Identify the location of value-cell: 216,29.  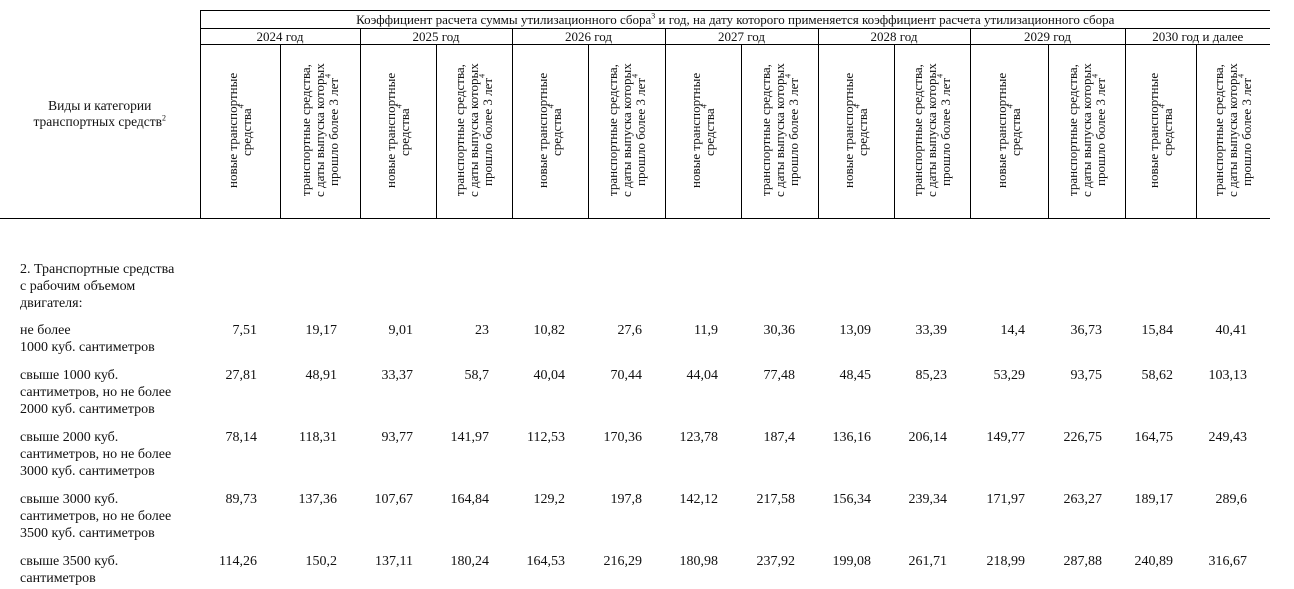
(623, 561).